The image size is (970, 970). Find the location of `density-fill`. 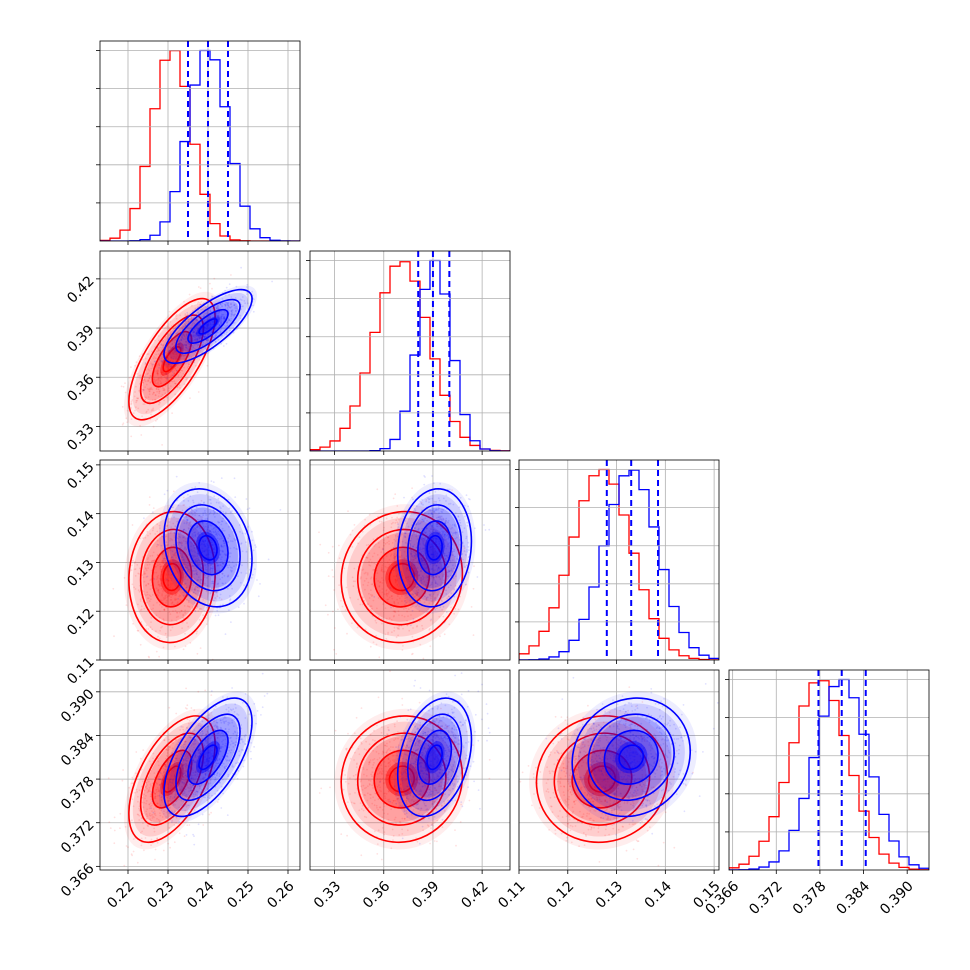

density-fill is located at coordinates (402, 577).